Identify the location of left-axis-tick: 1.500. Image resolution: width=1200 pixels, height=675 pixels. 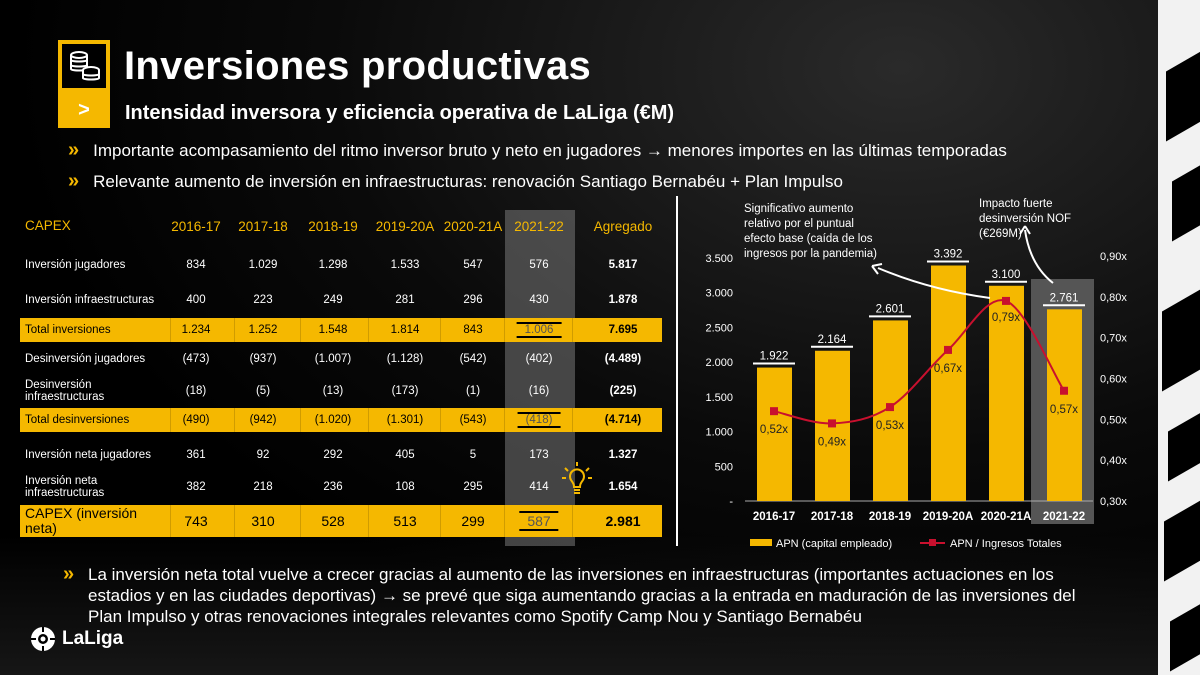
(719, 398).